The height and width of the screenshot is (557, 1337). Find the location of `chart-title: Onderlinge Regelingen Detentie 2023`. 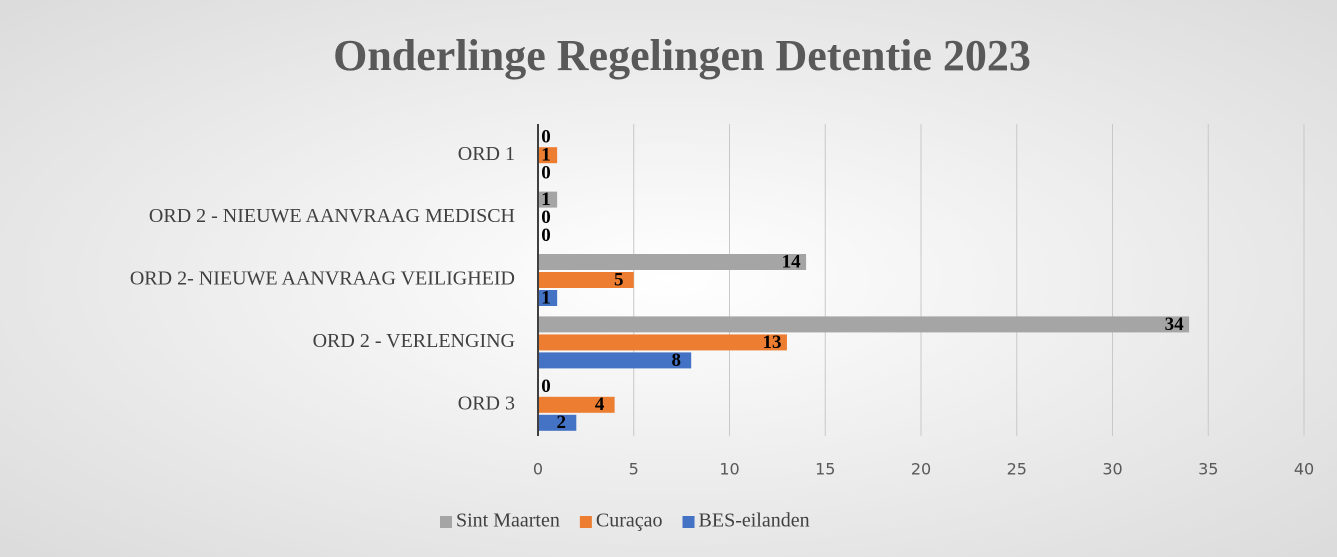

chart-title: Onderlinge Regelingen Detentie 2023 is located at coordinates (682, 55).